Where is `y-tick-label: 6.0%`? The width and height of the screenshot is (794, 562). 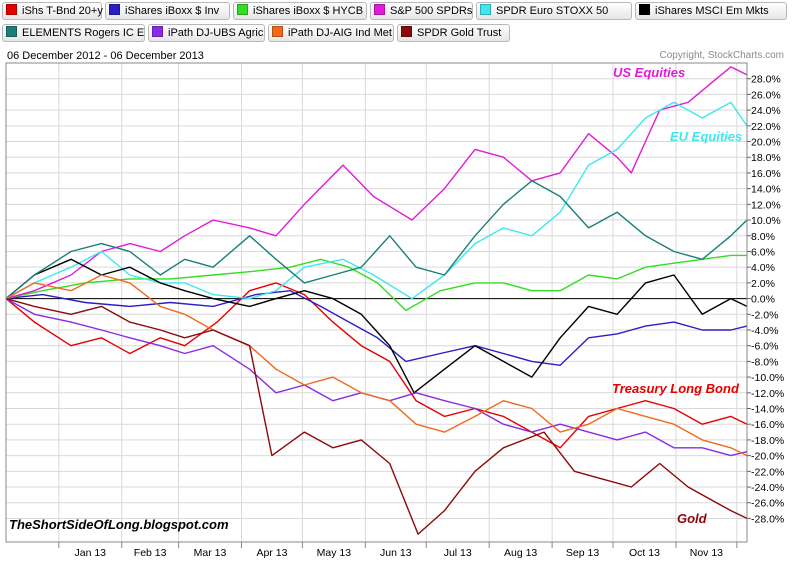 y-tick-label: 6.0% is located at coordinates (763, 252).